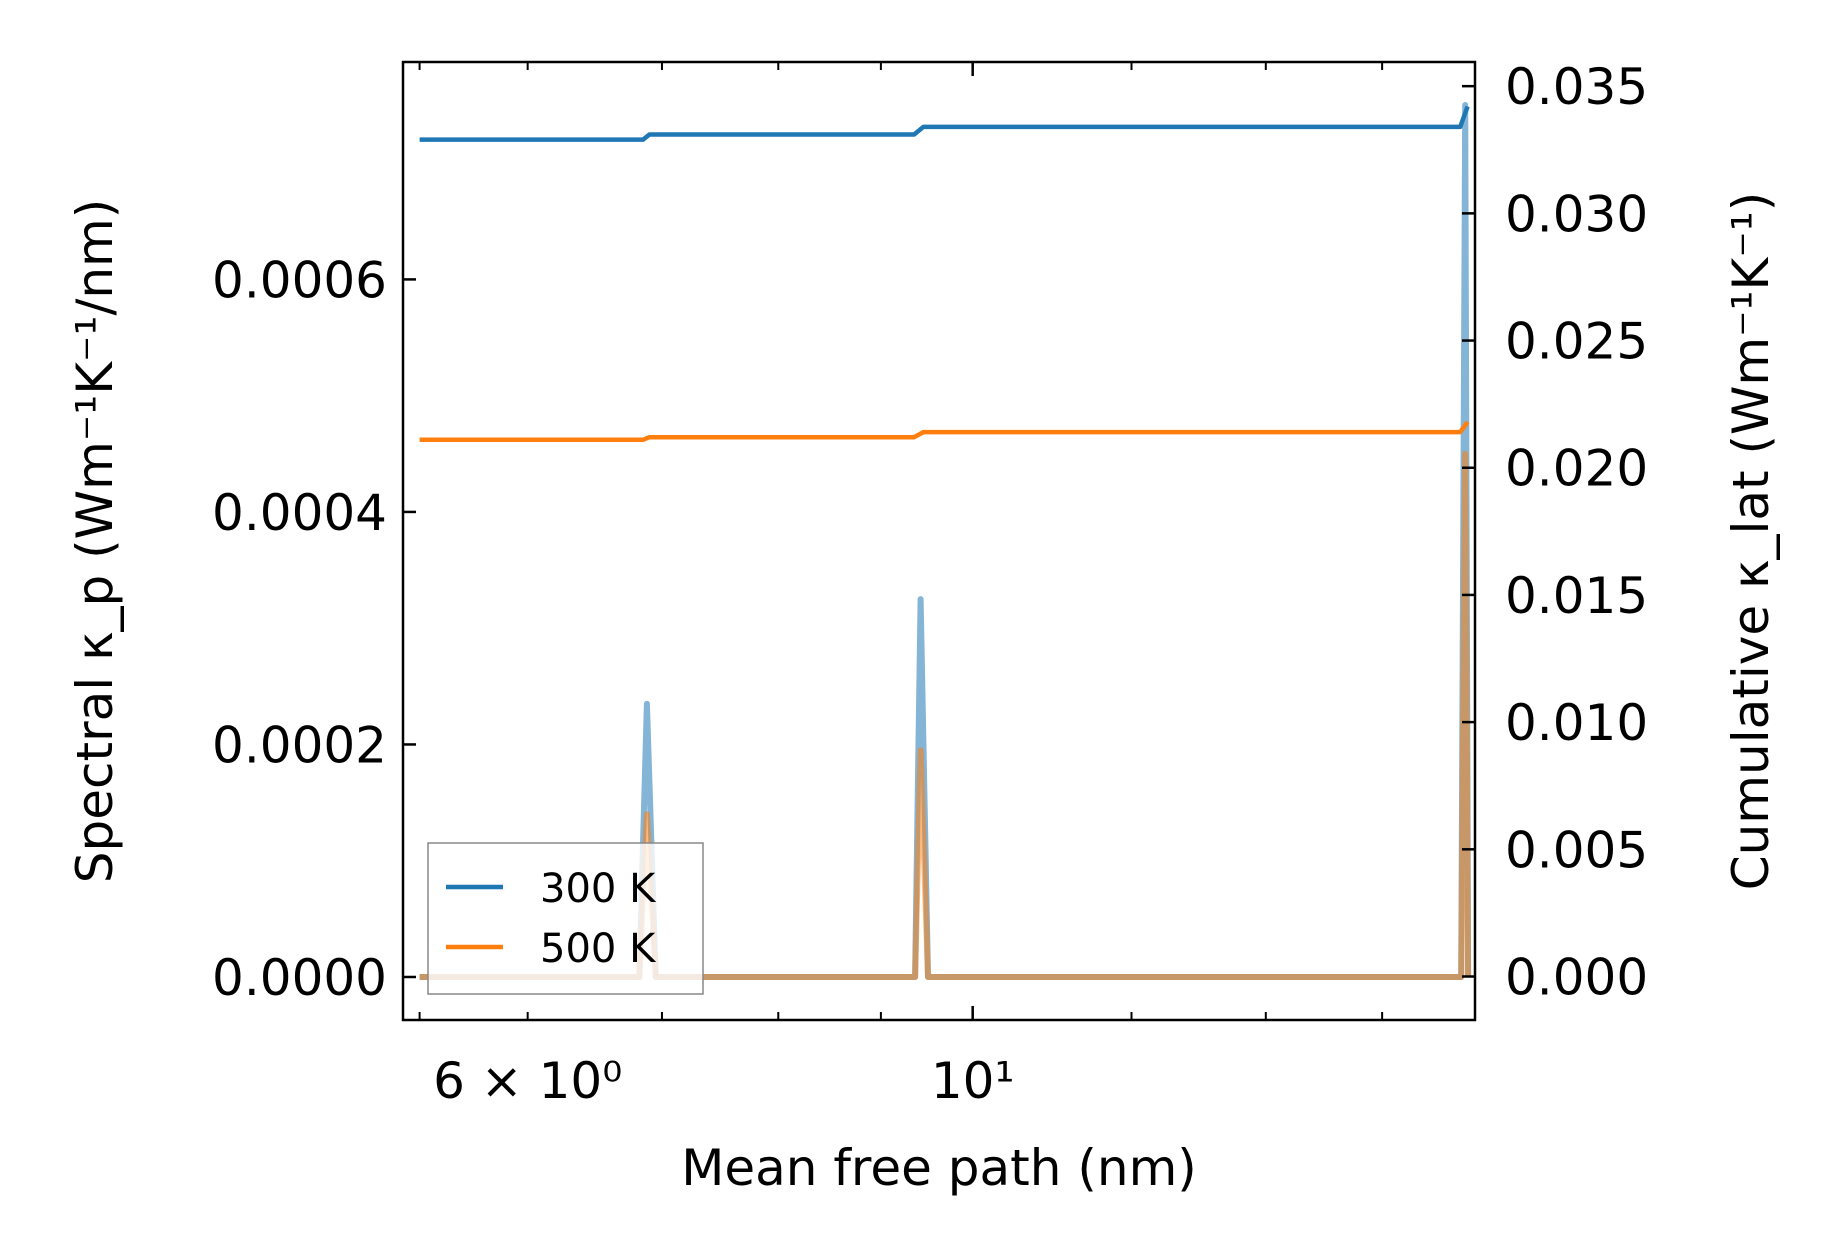  Describe the element at coordinates (598, 889) in the screenshot. I see `legend-label-300k: 300 K` at that location.